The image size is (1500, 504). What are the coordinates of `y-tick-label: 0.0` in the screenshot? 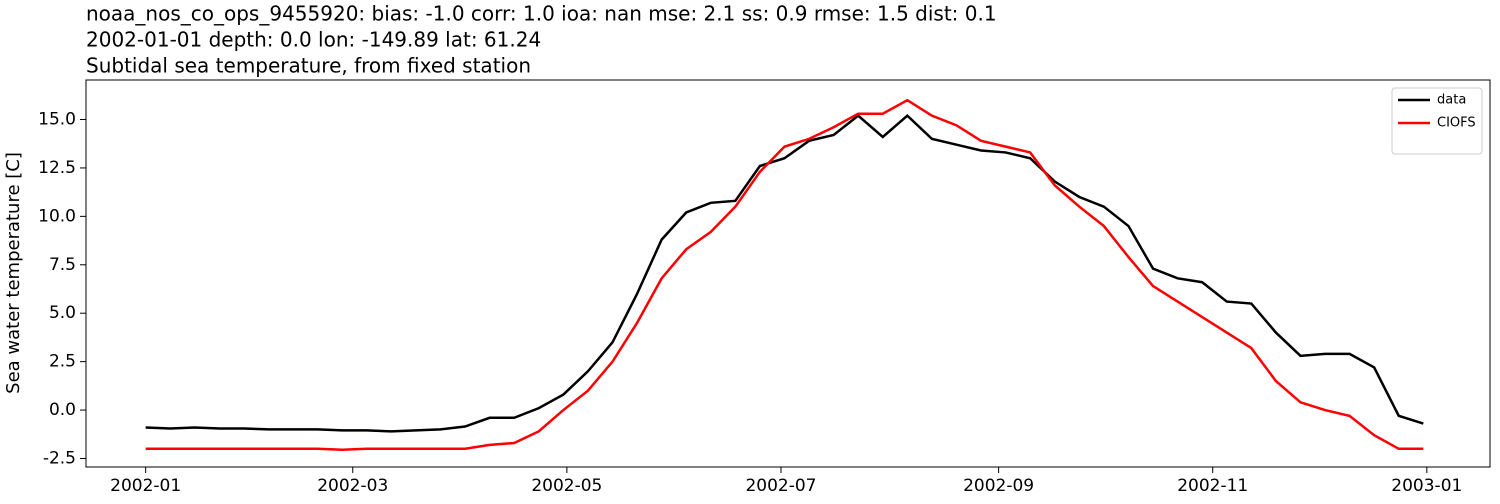 It's located at (62, 410).